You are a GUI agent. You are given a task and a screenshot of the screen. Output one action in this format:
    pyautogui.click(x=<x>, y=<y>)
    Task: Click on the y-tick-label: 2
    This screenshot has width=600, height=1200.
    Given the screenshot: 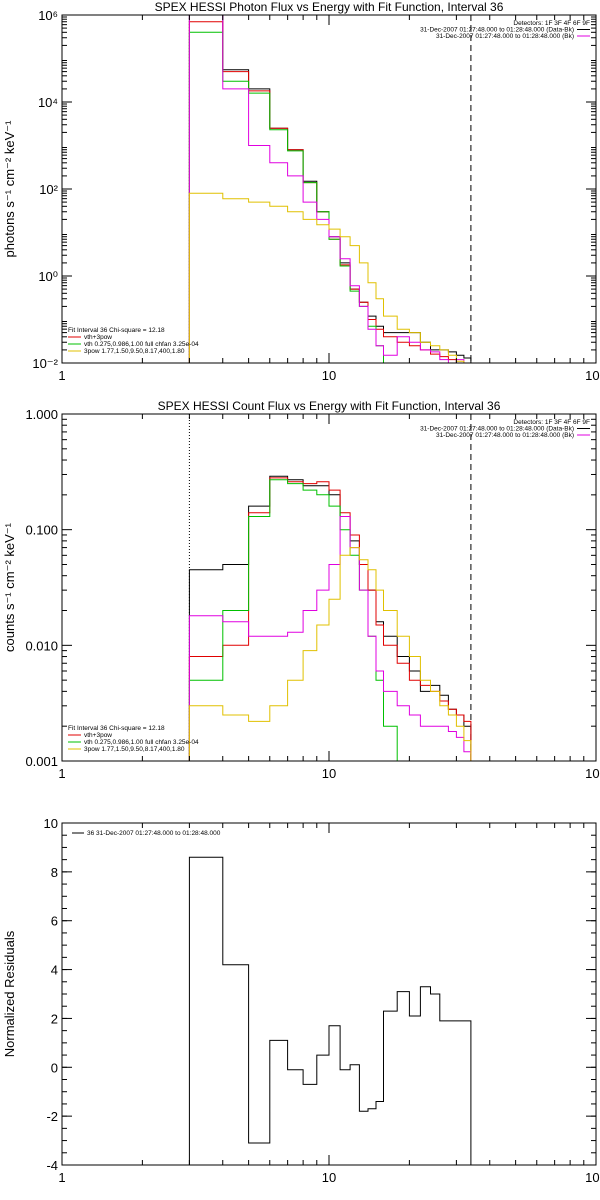 What is the action you would take?
    pyautogui.click(x=54, y=1018)
    